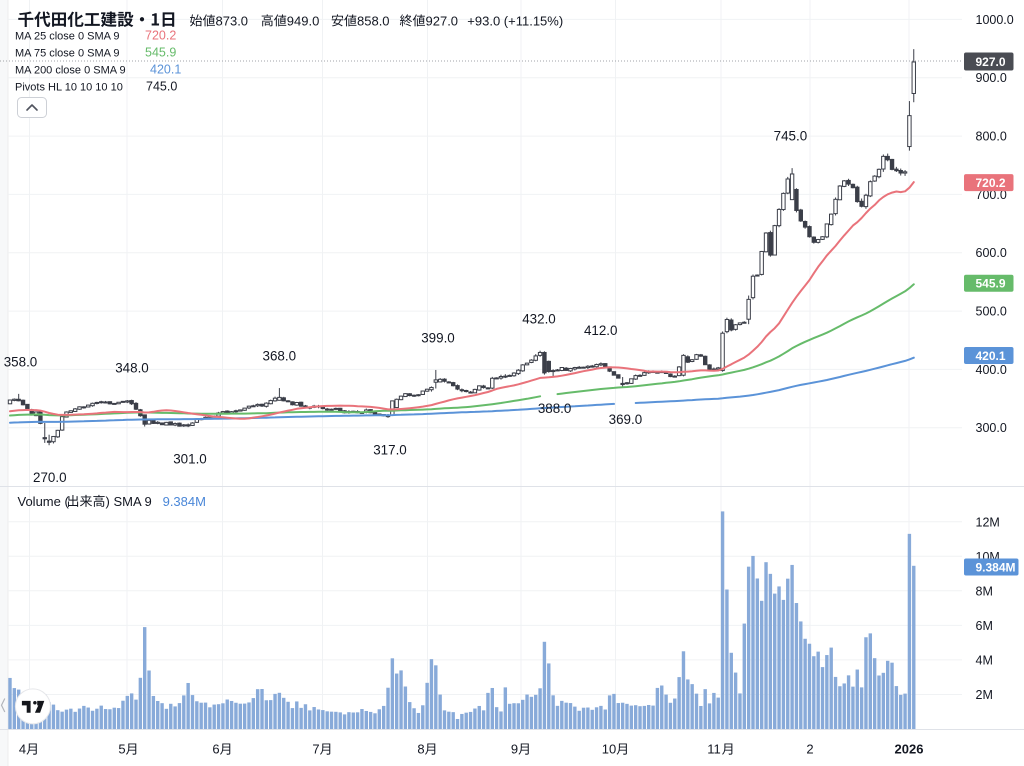 This screenshot has height=766, width=1024. Describe the element at coordinates (67, 36) in the screenshot. I see `svg-text: MA 25 close 0 SMA 9` at that location.